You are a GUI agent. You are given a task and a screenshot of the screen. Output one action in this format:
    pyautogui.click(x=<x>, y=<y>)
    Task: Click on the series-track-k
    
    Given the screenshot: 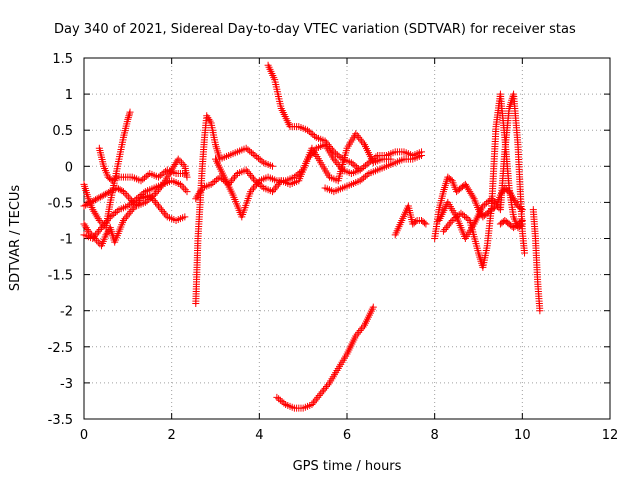 What is the action you would take?
    pyautogui.click(x=325, y=357)
    